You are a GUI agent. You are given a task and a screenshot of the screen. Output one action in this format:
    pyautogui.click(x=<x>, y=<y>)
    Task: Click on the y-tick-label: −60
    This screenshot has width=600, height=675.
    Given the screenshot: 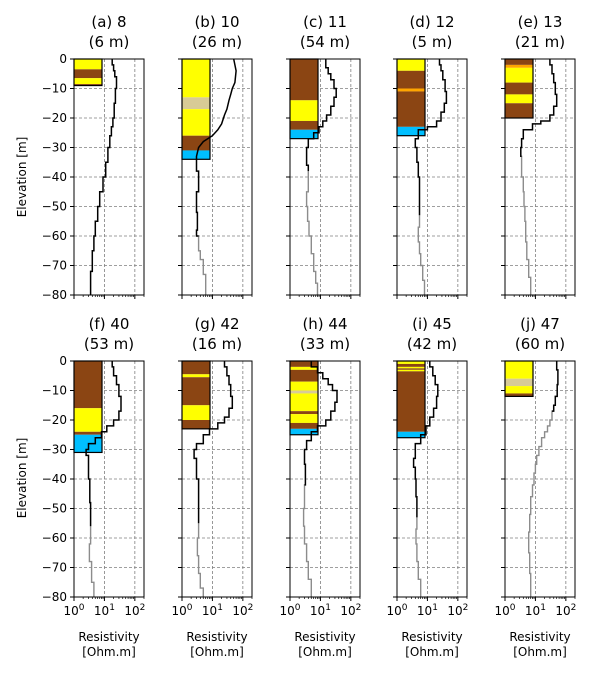 What is the action you would take?
    pyautogui.click(x=54, y=538)
    